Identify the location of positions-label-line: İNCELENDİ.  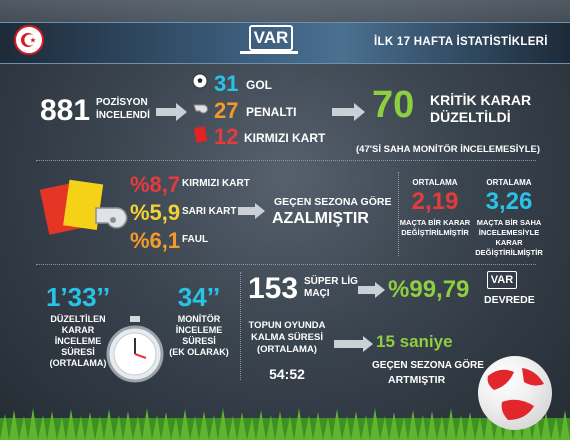
(123, 115).